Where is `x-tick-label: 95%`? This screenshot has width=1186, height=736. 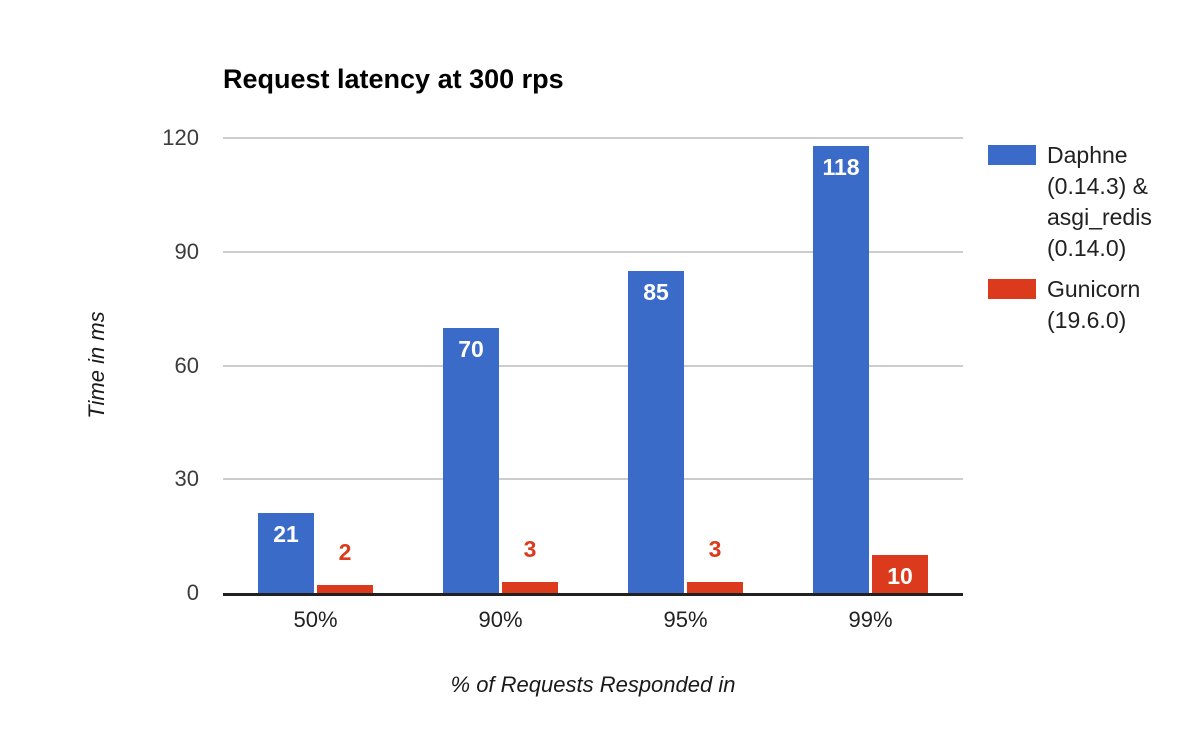 x-tick-label: 95% is located at coordinates (685, 619).